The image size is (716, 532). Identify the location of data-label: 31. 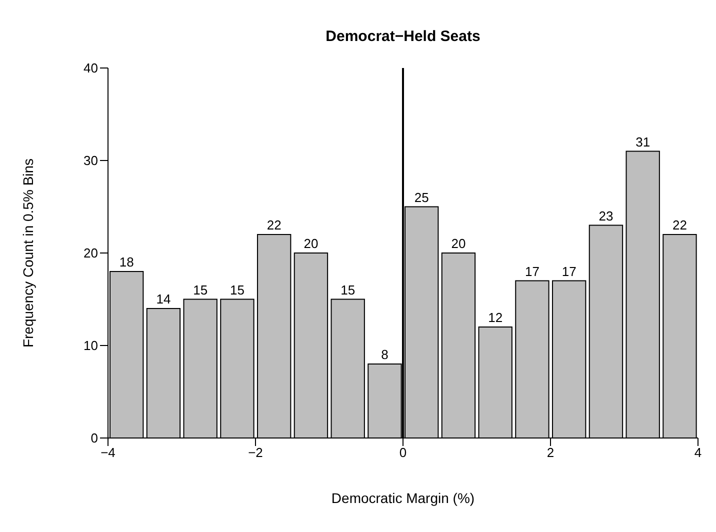
(643, 142).